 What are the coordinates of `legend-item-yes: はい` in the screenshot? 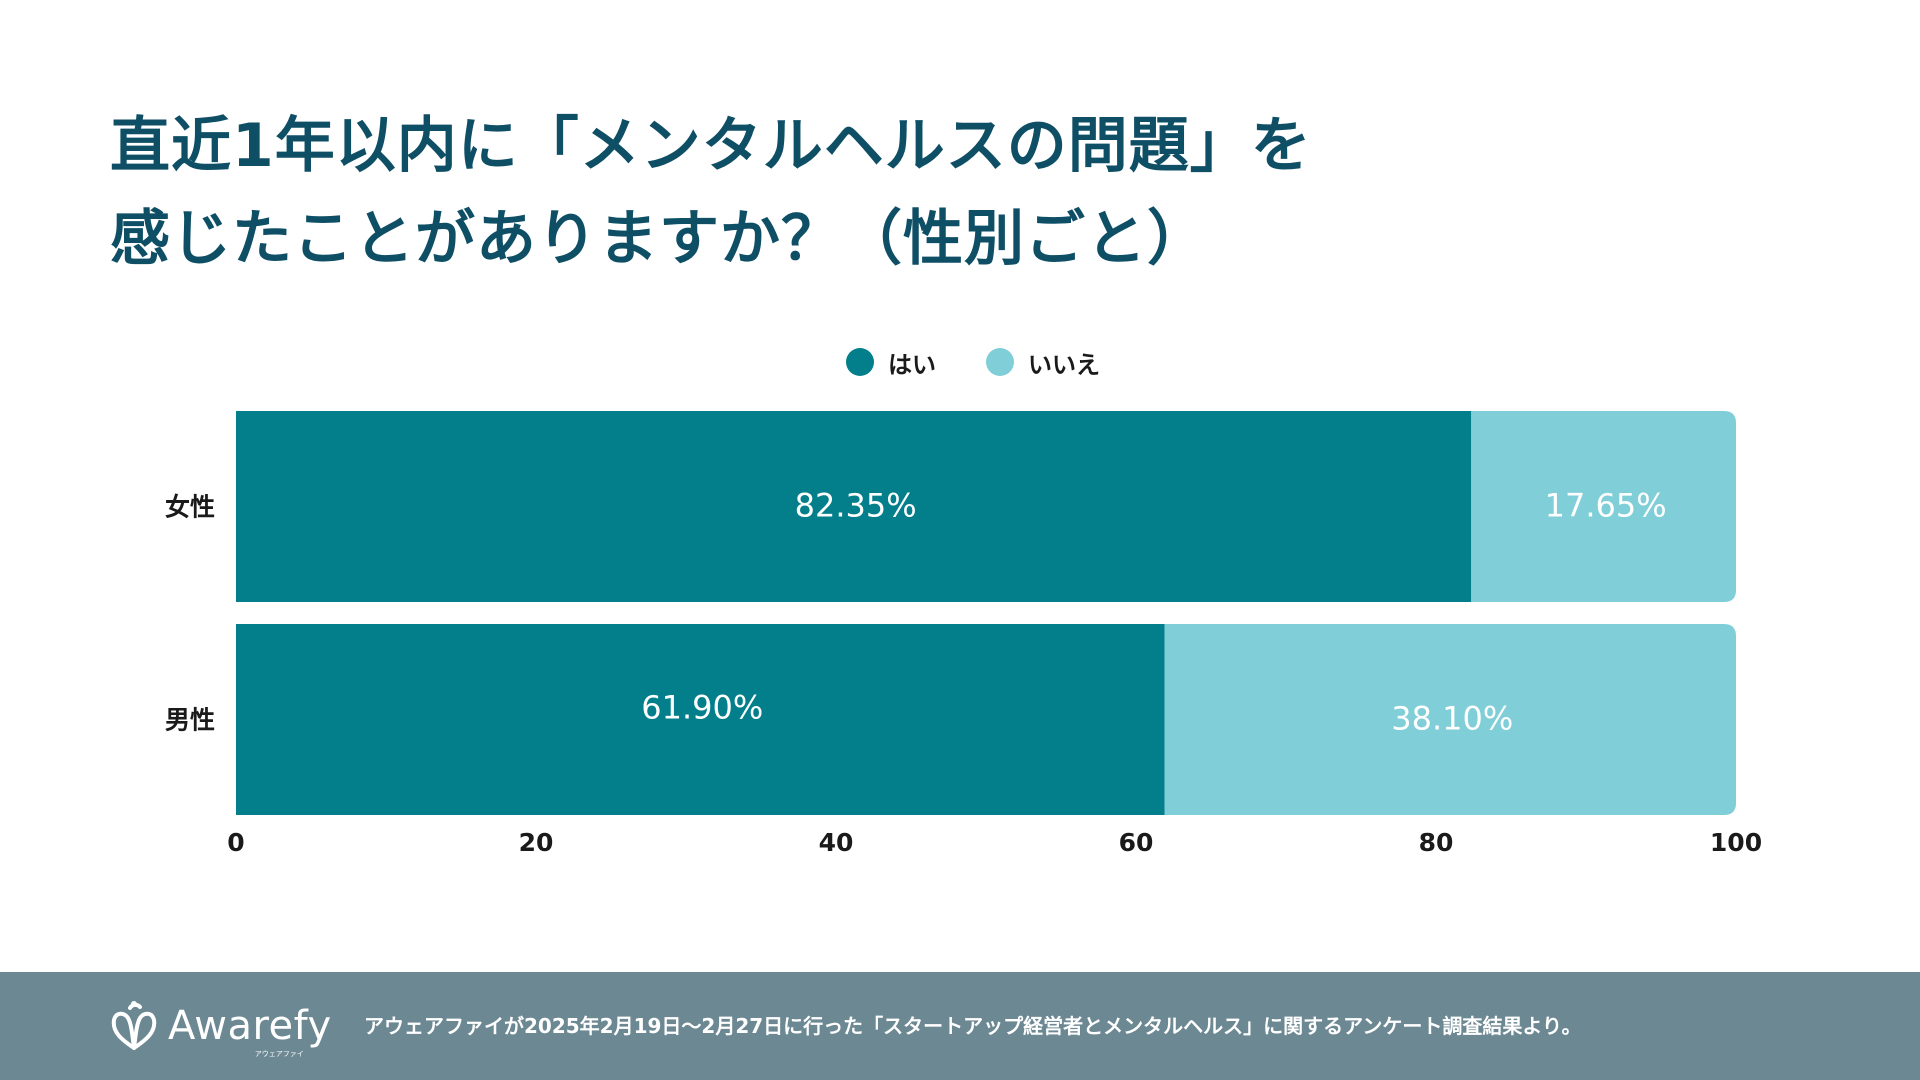 It's located at (891, 362).